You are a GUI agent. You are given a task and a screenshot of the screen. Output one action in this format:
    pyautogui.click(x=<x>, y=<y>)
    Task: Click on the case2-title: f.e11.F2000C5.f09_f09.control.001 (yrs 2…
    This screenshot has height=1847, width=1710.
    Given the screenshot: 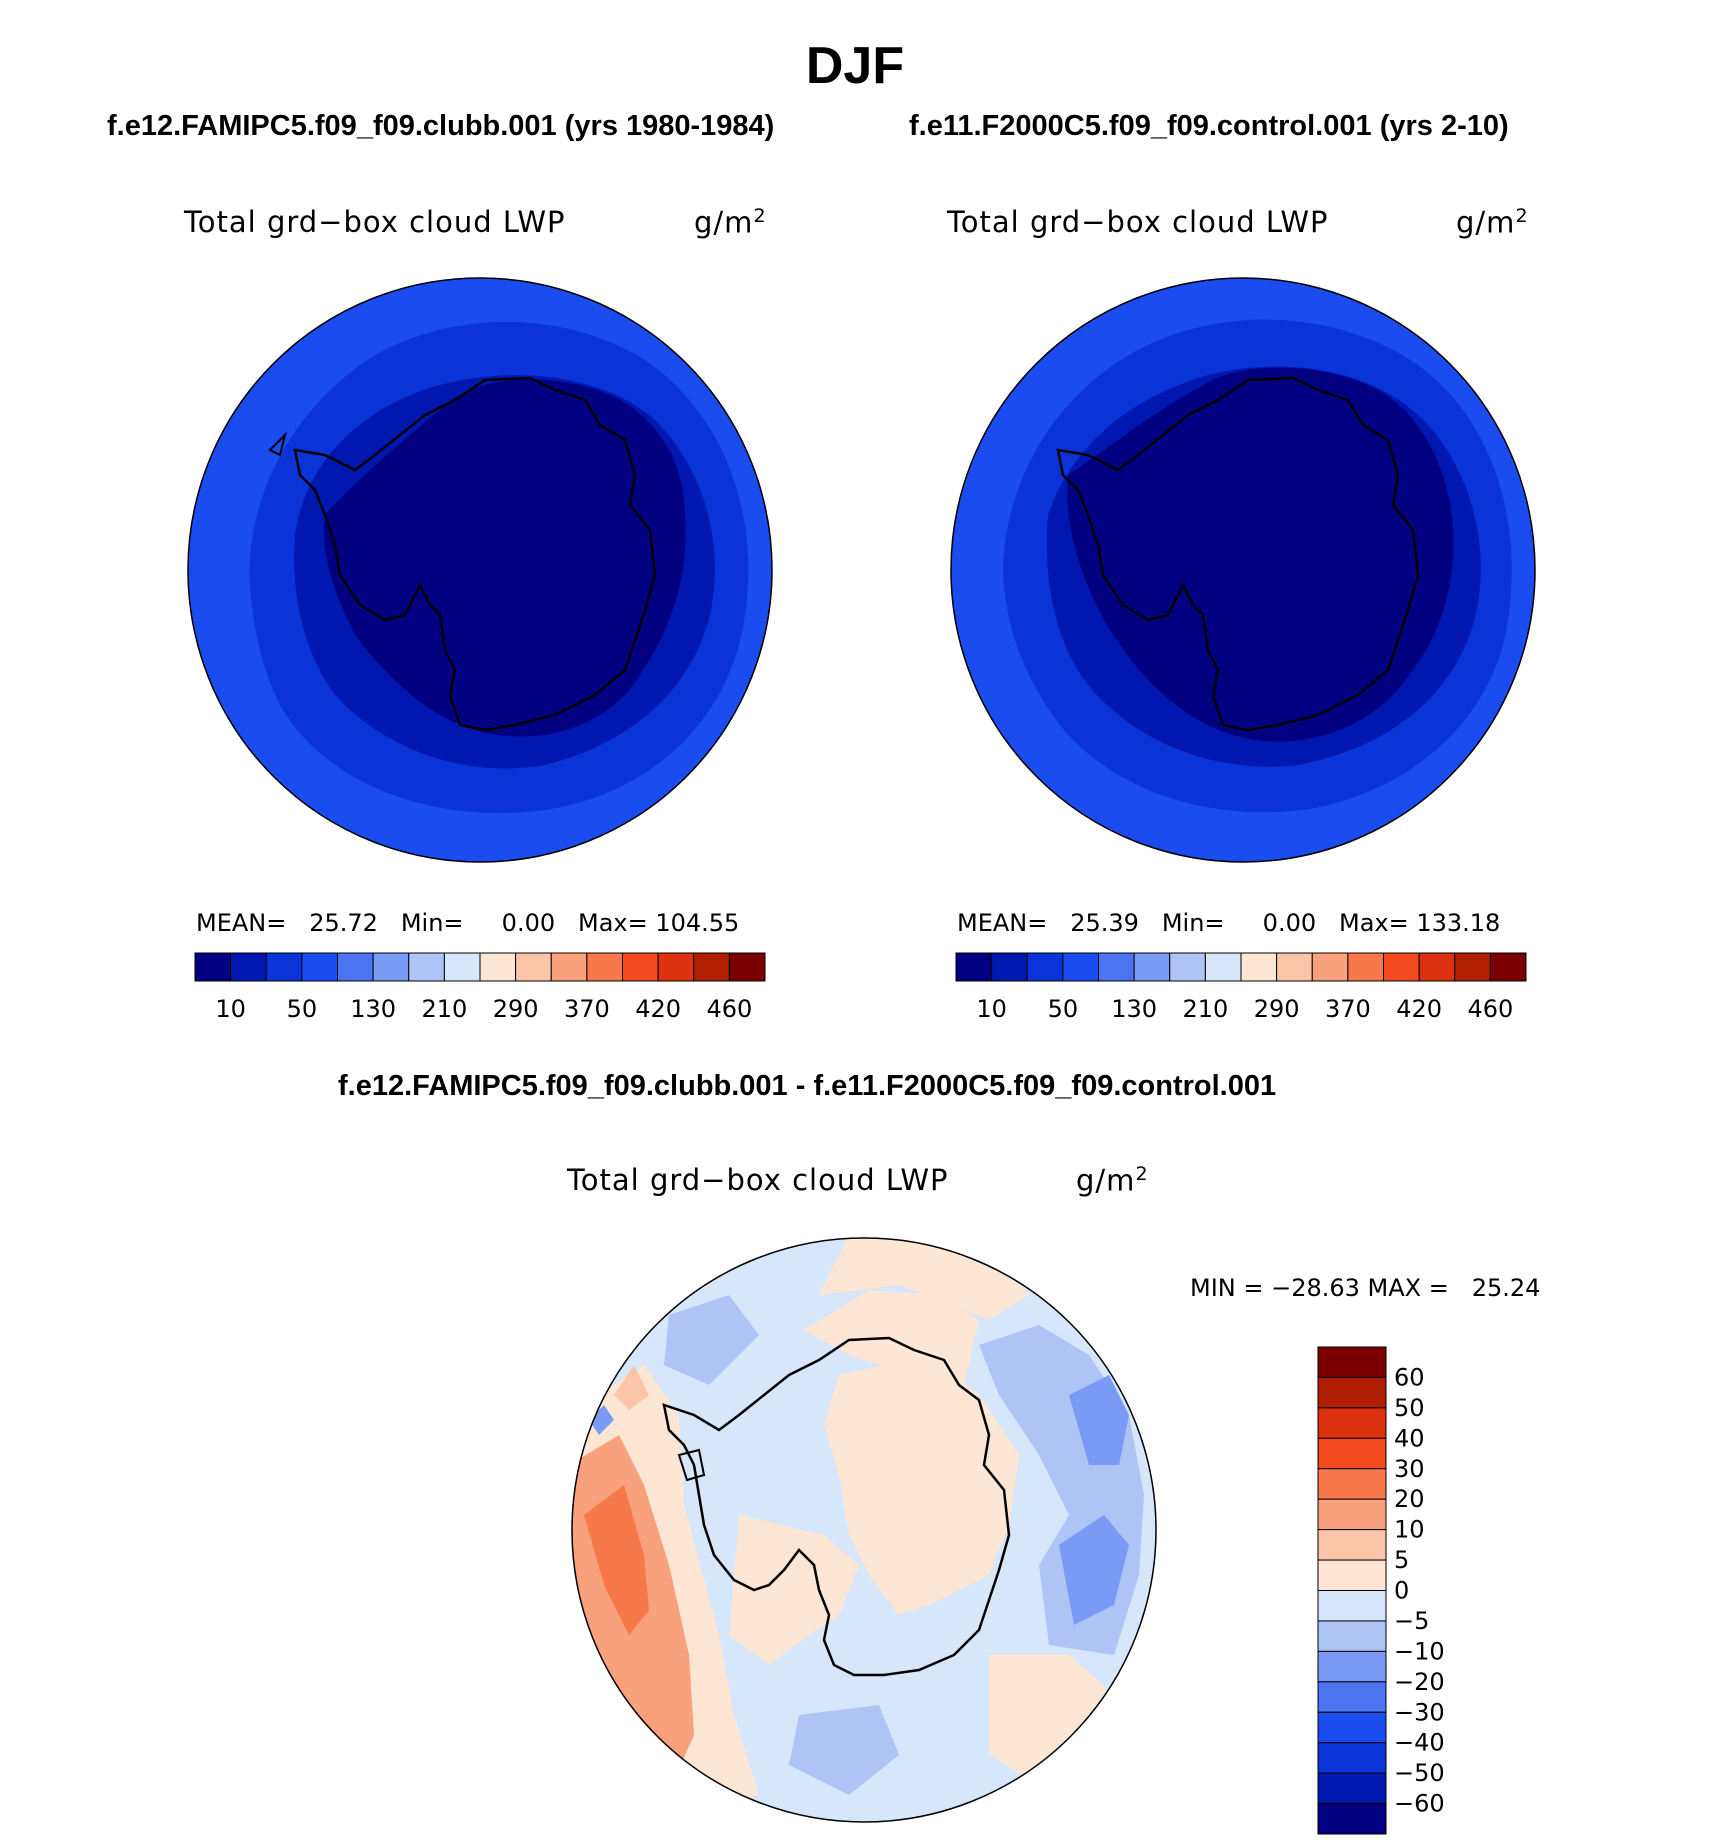 What is the action you would take?
    pyautogui.click(x=1209, y=126)
    